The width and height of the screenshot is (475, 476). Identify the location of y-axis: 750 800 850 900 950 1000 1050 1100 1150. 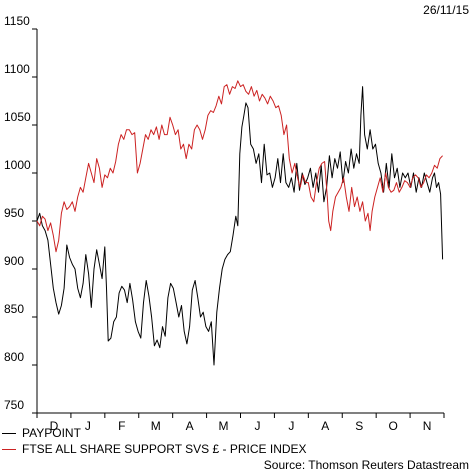
(21, 214).